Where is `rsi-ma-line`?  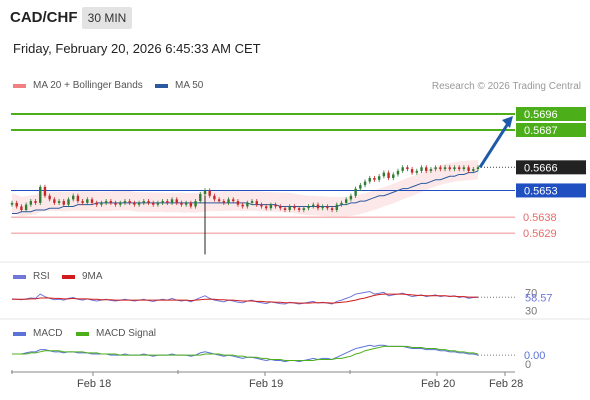 rsi-ma-line is located at coordinates (245, 298).